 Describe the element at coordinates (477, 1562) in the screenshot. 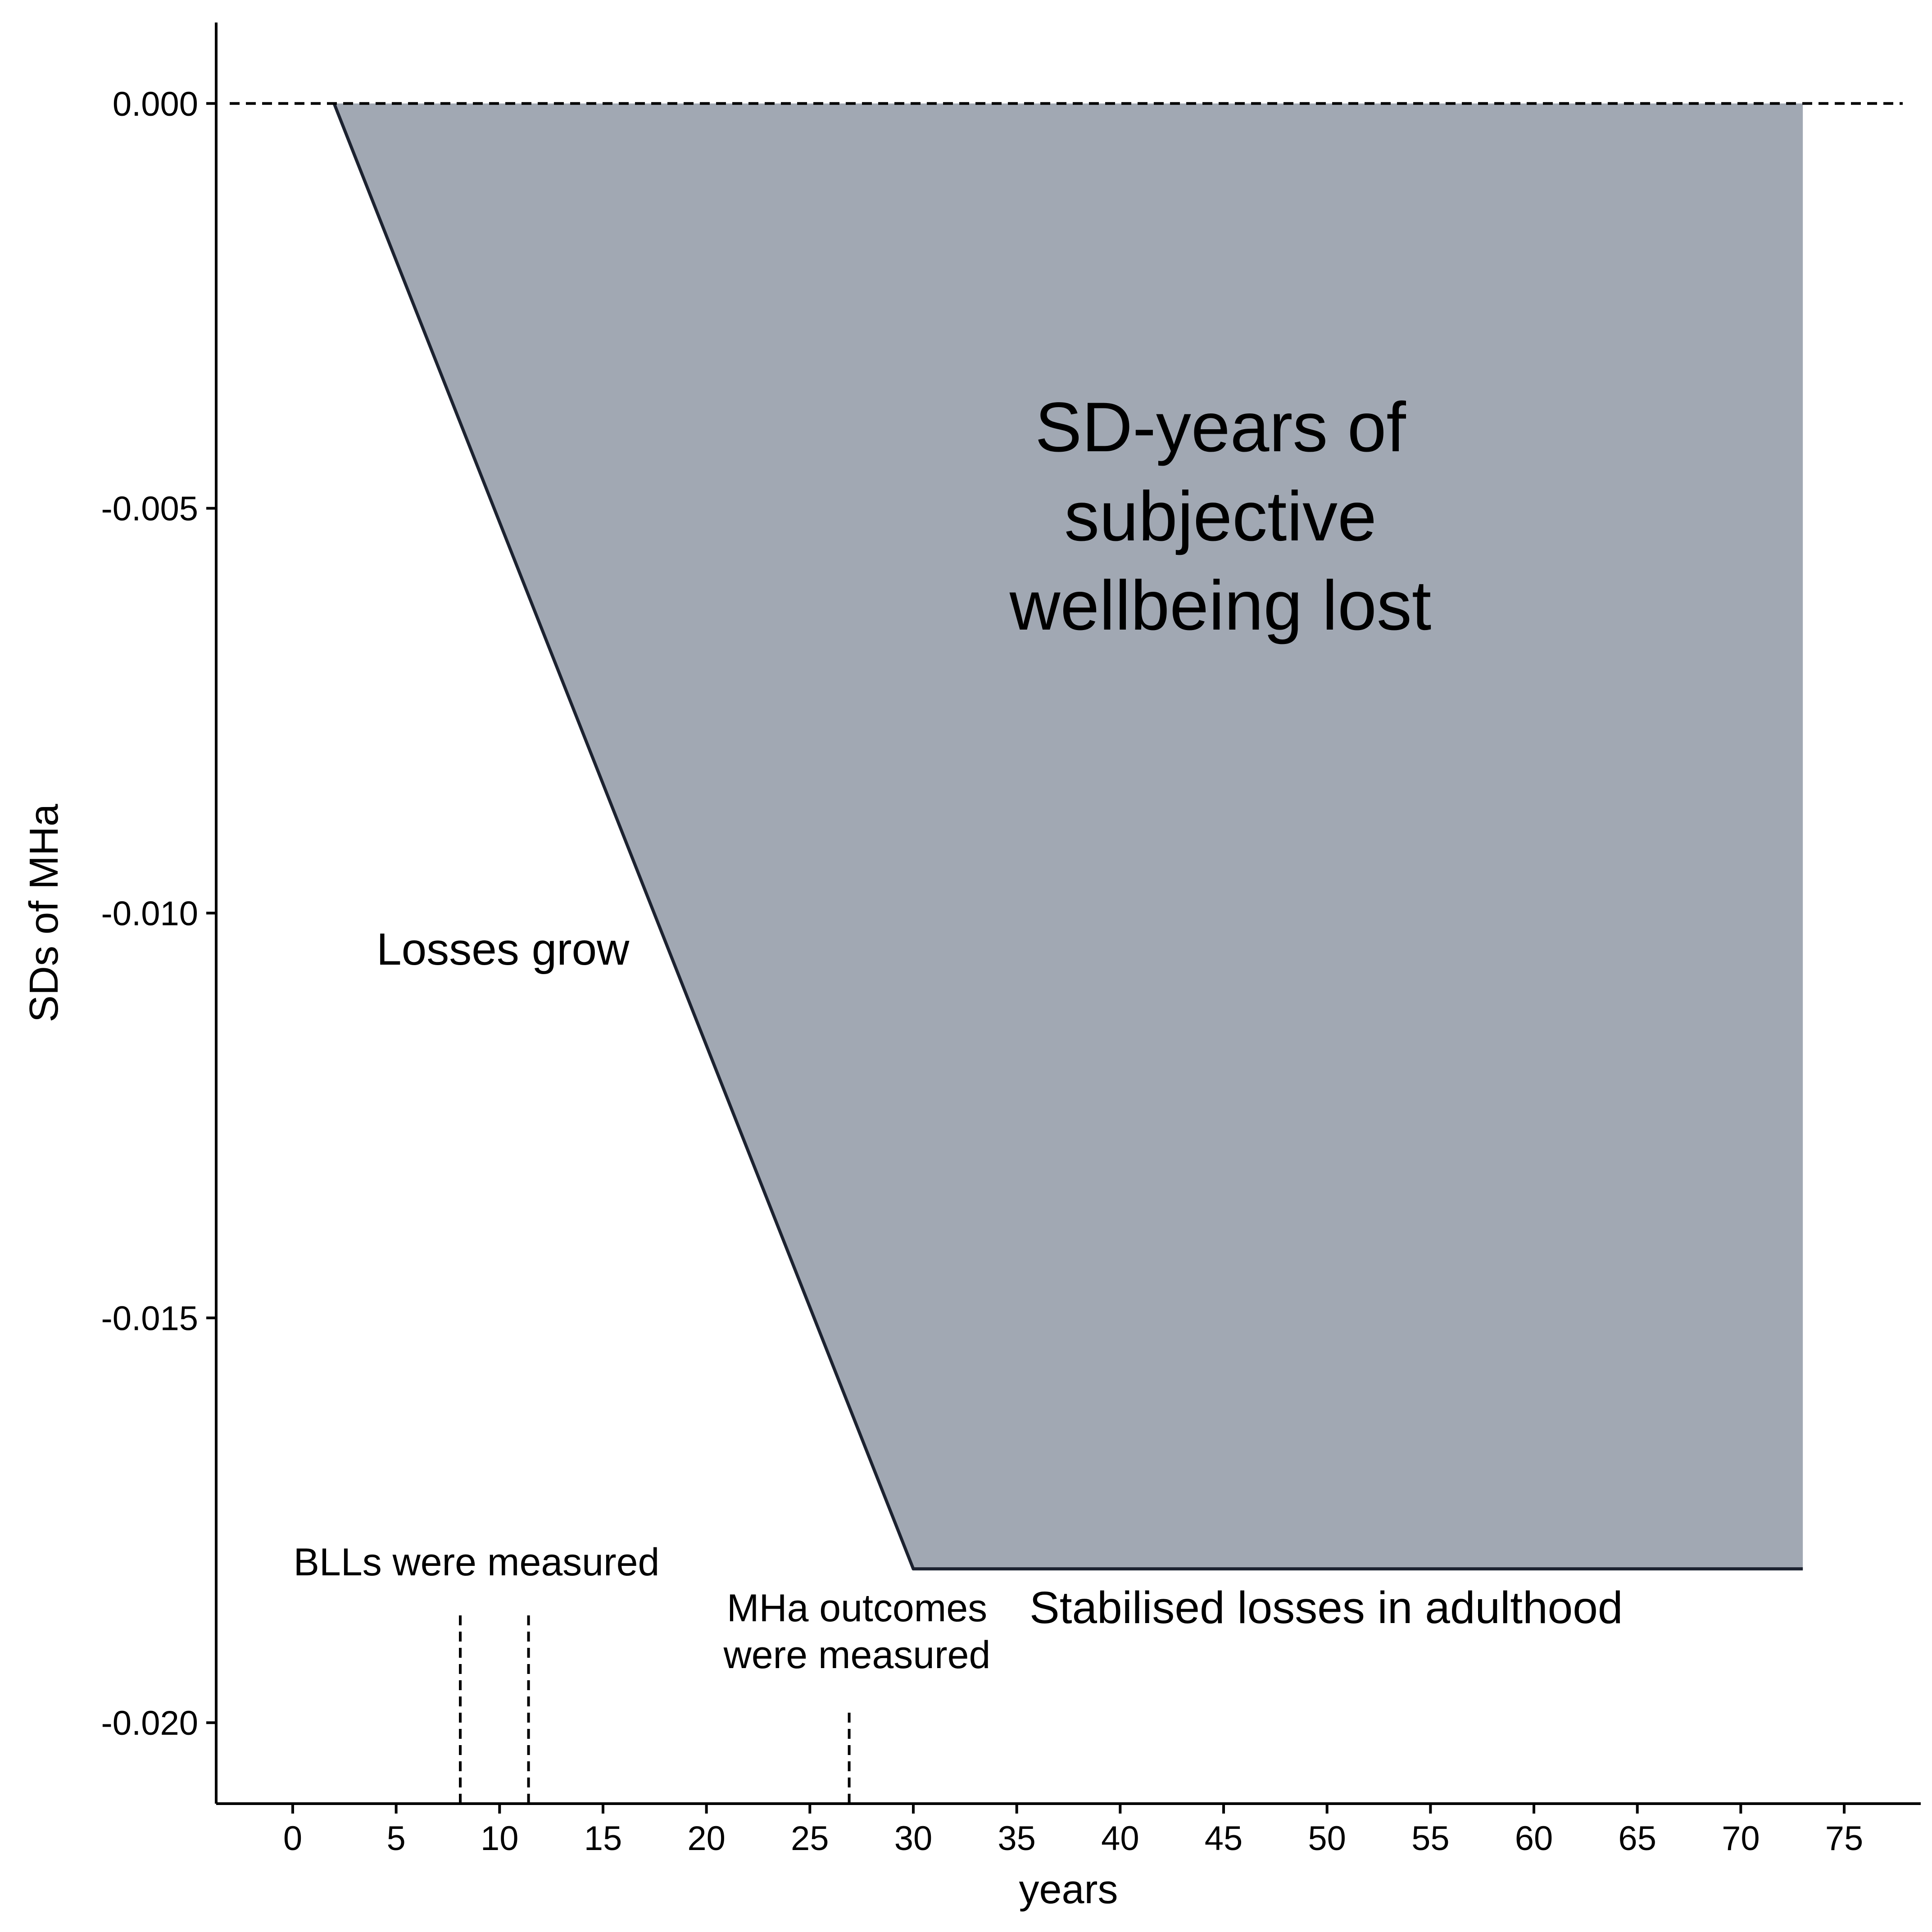

I see `blls-measured-label: BLLs were measured` at that location.